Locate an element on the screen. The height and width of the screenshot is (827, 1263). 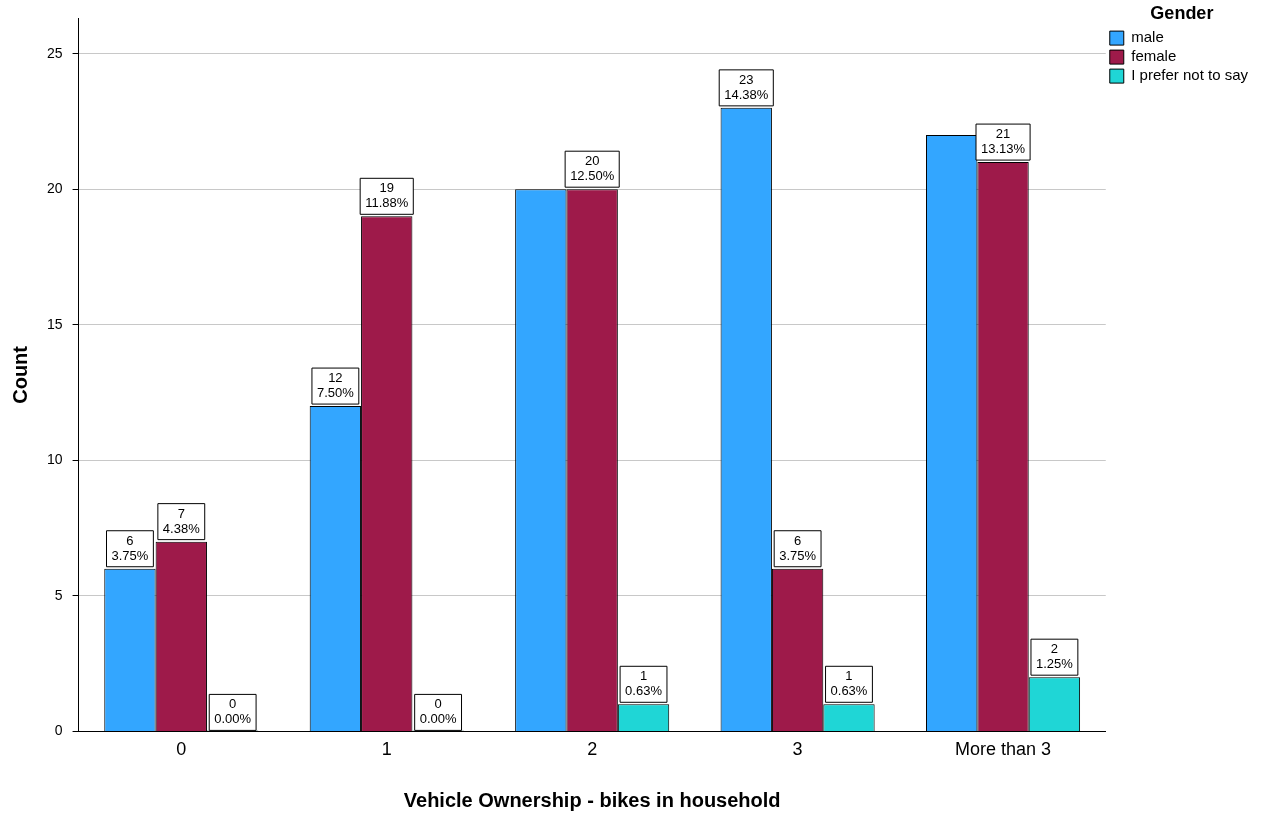
y-tick-label: 25 is located at coordinates (54, 52).